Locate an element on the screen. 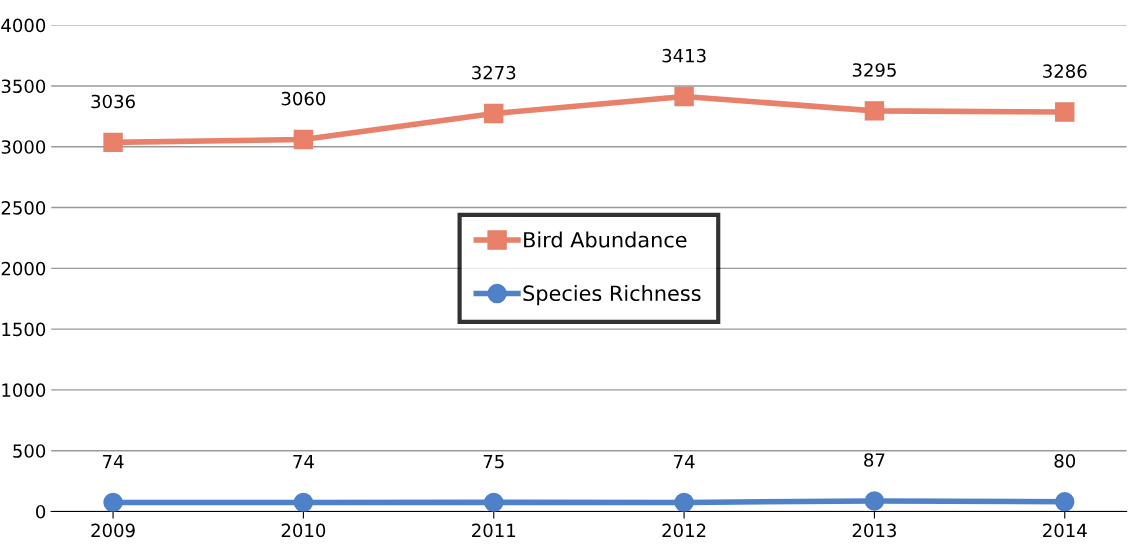 The image size is (1138, 559). y-tick-label: 500 is located at coordinates (29, 451).